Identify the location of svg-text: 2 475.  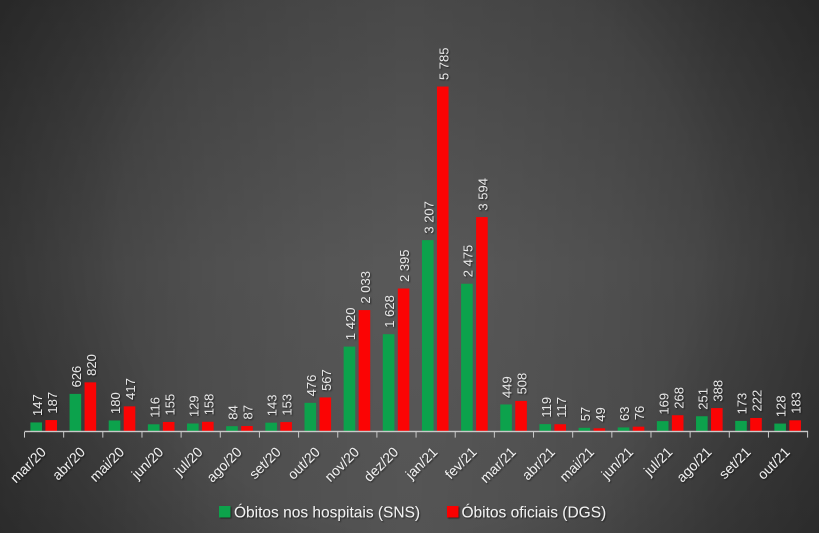
(468, 261).